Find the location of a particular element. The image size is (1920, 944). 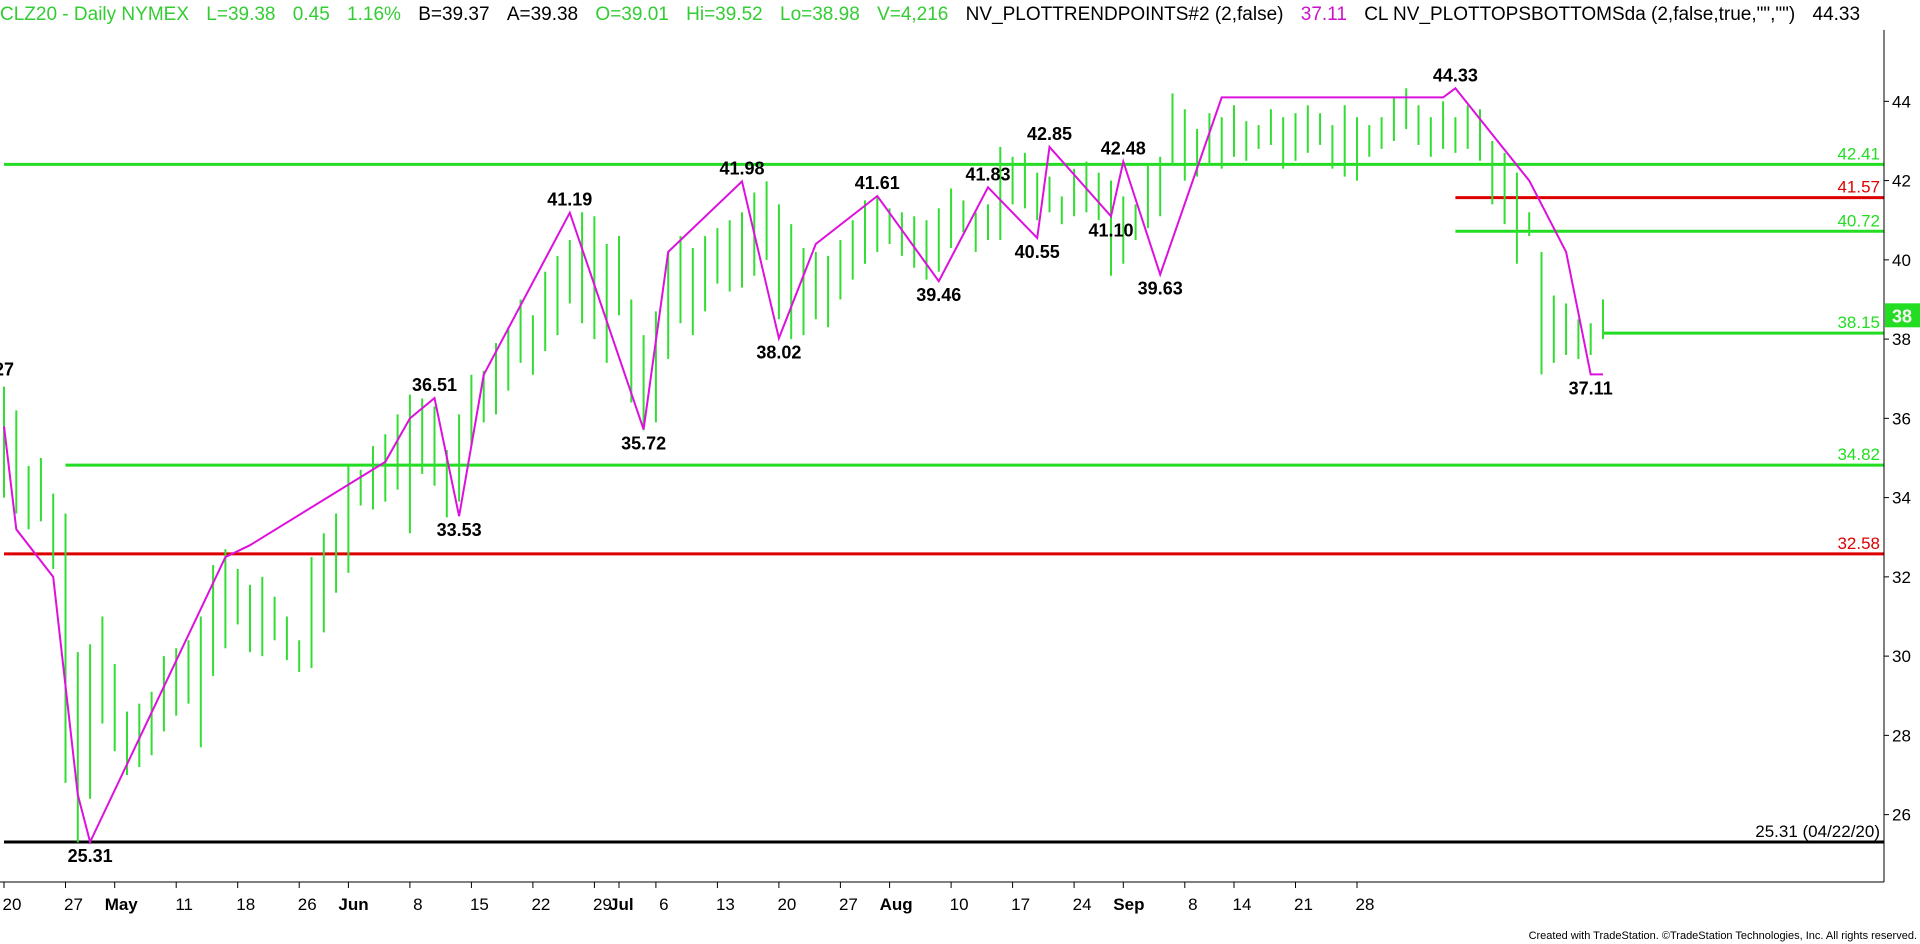

x-tick-label: 18 is located at coordinates (245, 904).